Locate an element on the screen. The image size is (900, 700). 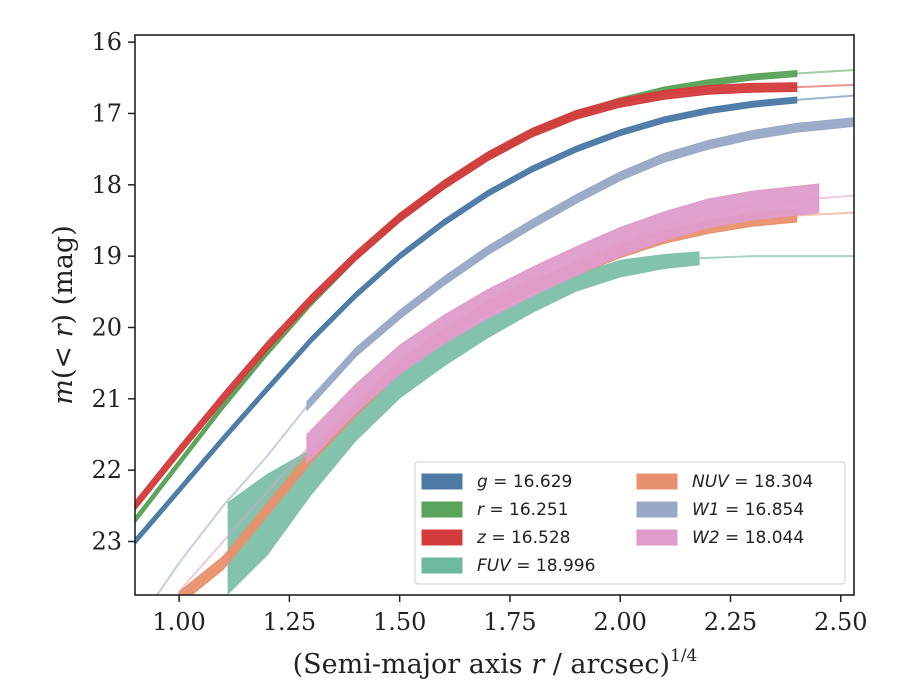
legend-label: r = 16.251 is located at coordinates (523, 510).